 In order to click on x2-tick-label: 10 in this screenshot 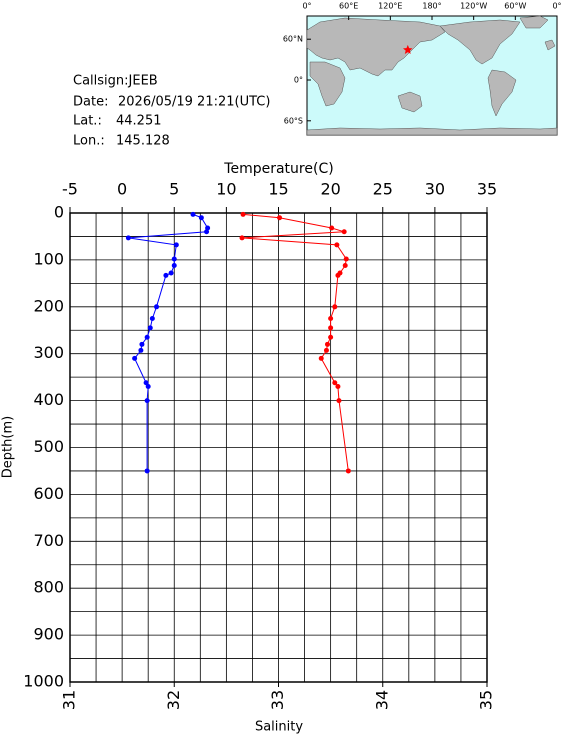, I will do `click(226, 189)`.